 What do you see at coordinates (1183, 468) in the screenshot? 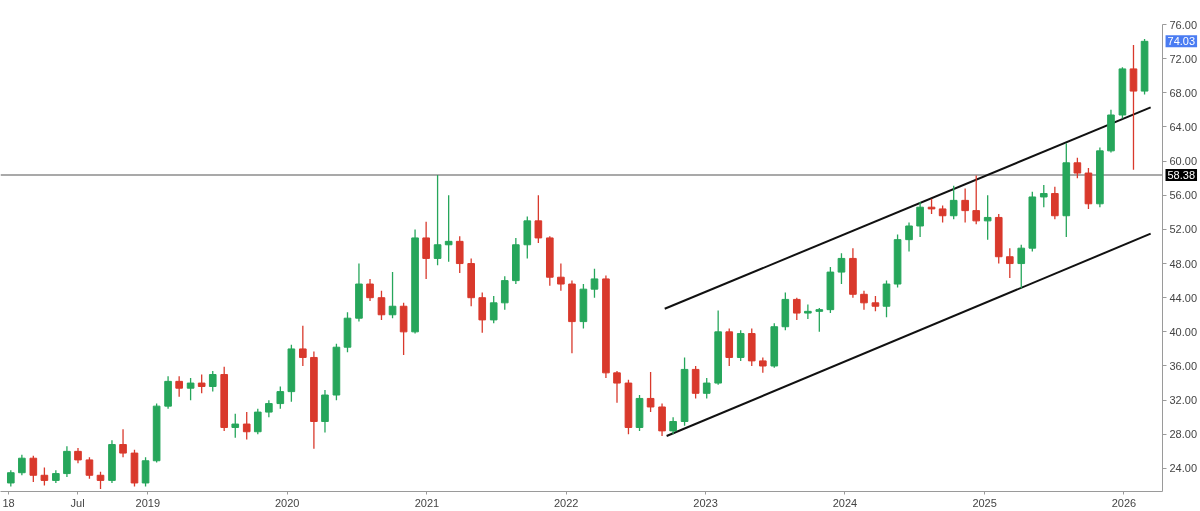
I see `y-tick-label: 24.00` at bounding box center [1183, 468].